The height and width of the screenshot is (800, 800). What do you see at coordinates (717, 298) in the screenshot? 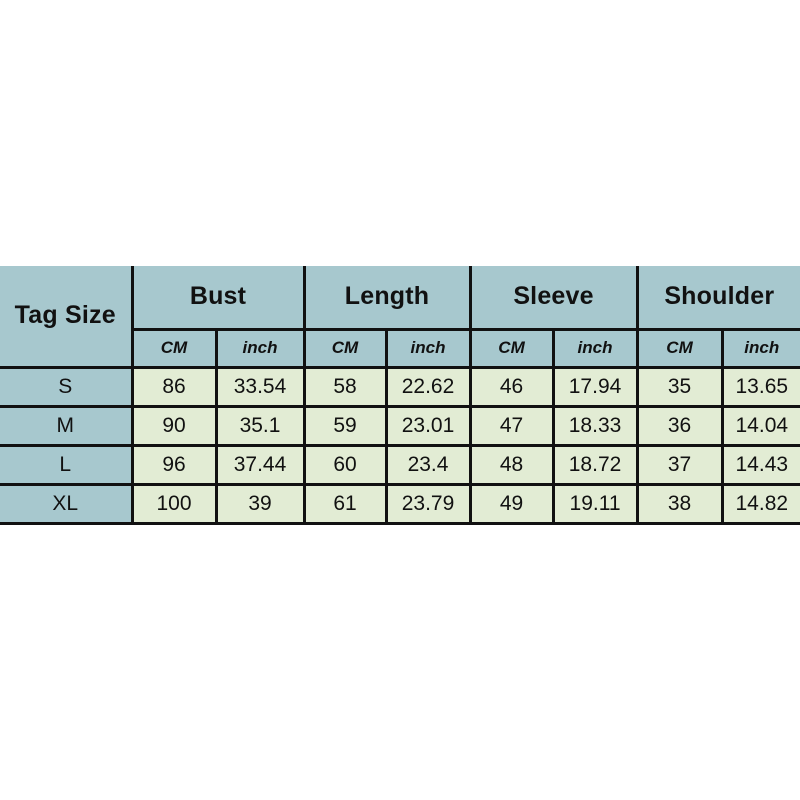
I see `column-group-header-shoulder: Shoulder` at bounding box center [717, 298].